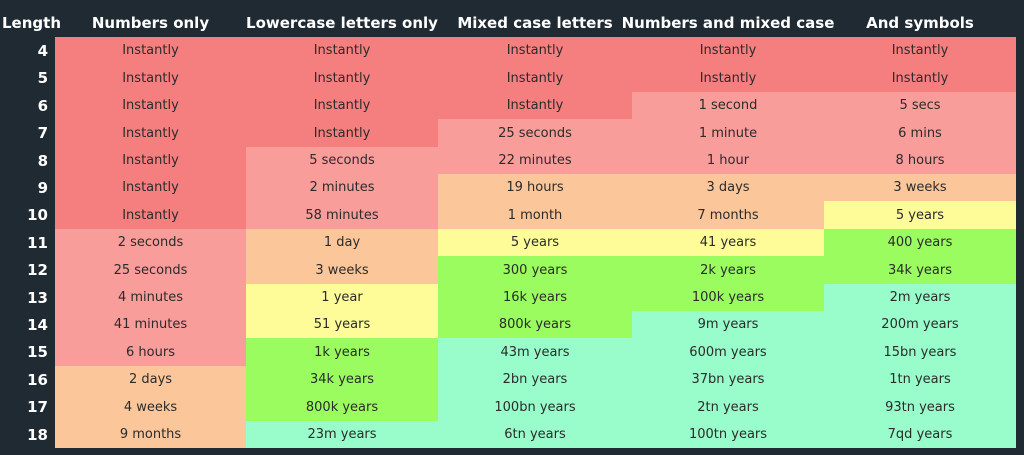 The width and height of the screenshot is (1024, 455). Describe the element at coordinates (42, 50) in the screenshot. I see `row-length-label: 4` at that location.